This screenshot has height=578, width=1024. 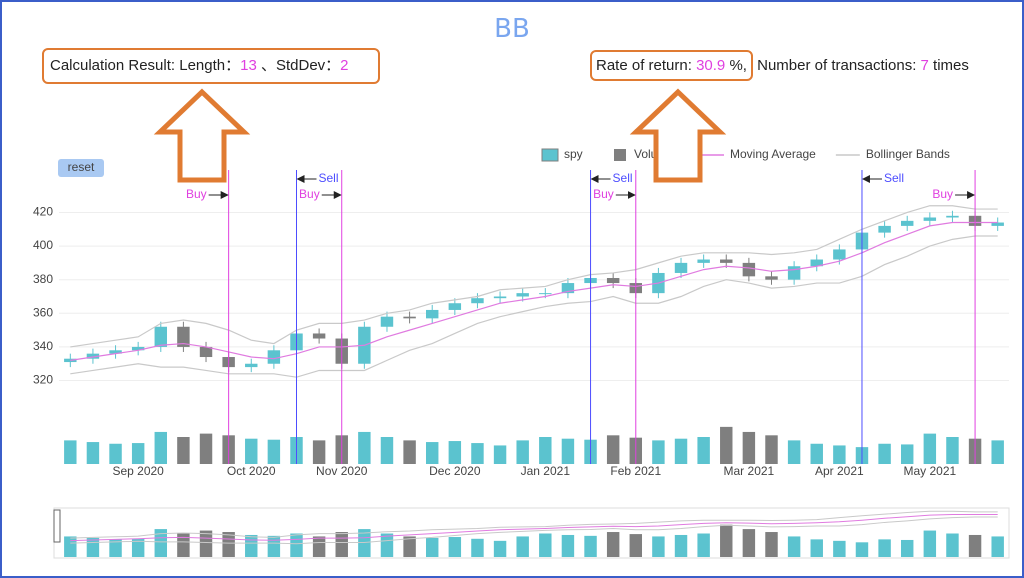 I want to click on legend-label: Moving Average, so click(x=773, y=154).